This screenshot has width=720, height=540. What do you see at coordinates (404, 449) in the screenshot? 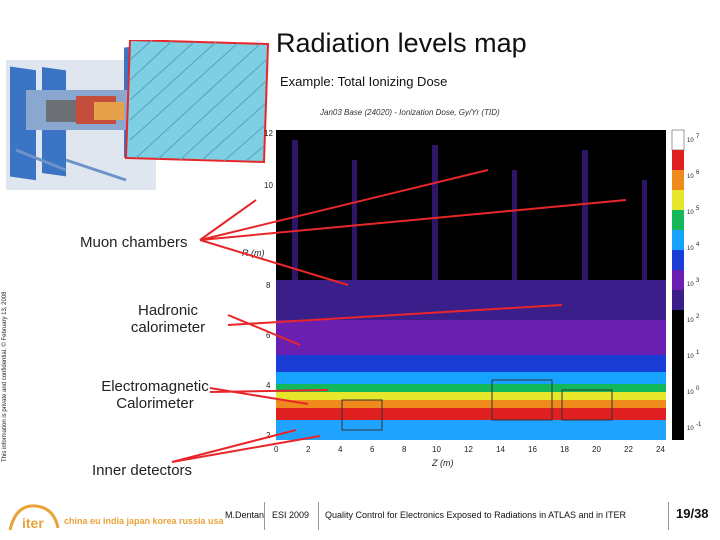
I see `svg-text: 8` at bounding box center [404, 449].